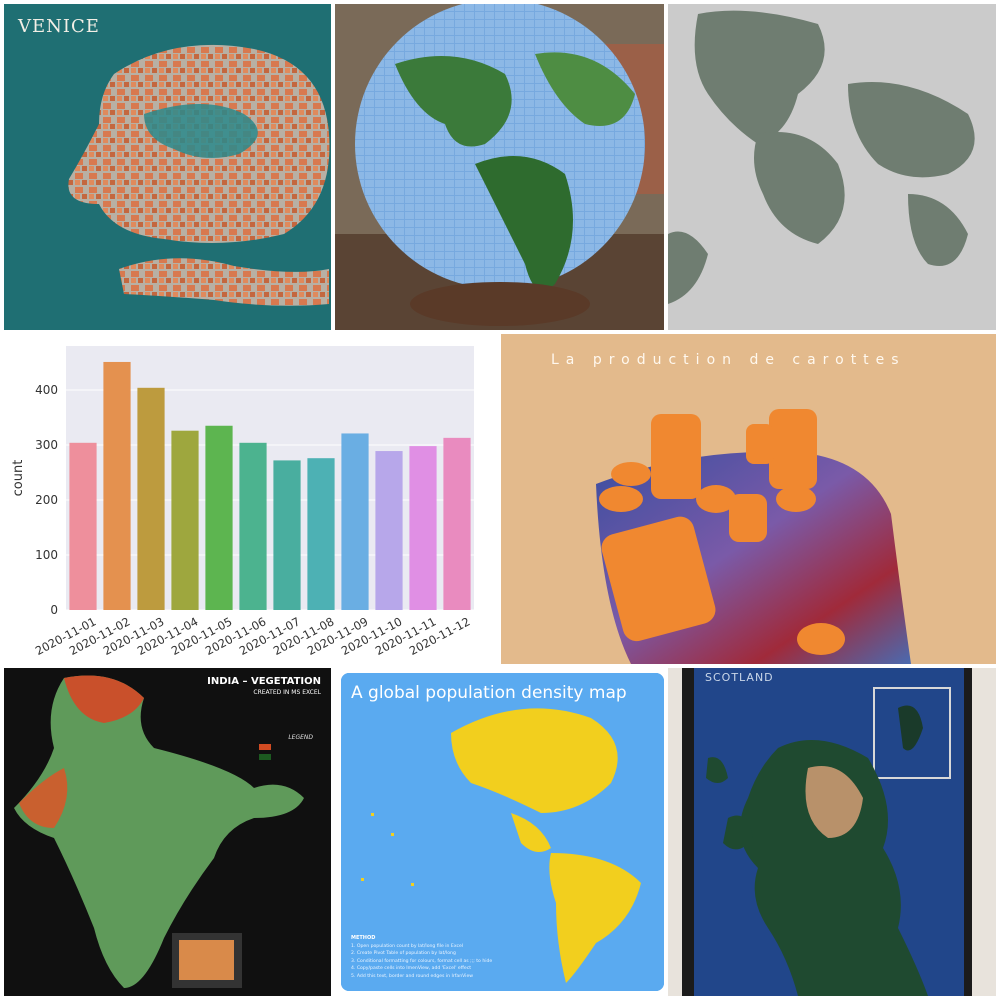 Image resolution: width=1000 pixels, height=1000 pixels. What do you see at coordinates (46, 500) in the screenshot?
I see `y-tick-label: 200` at bounding box center [46, 500].